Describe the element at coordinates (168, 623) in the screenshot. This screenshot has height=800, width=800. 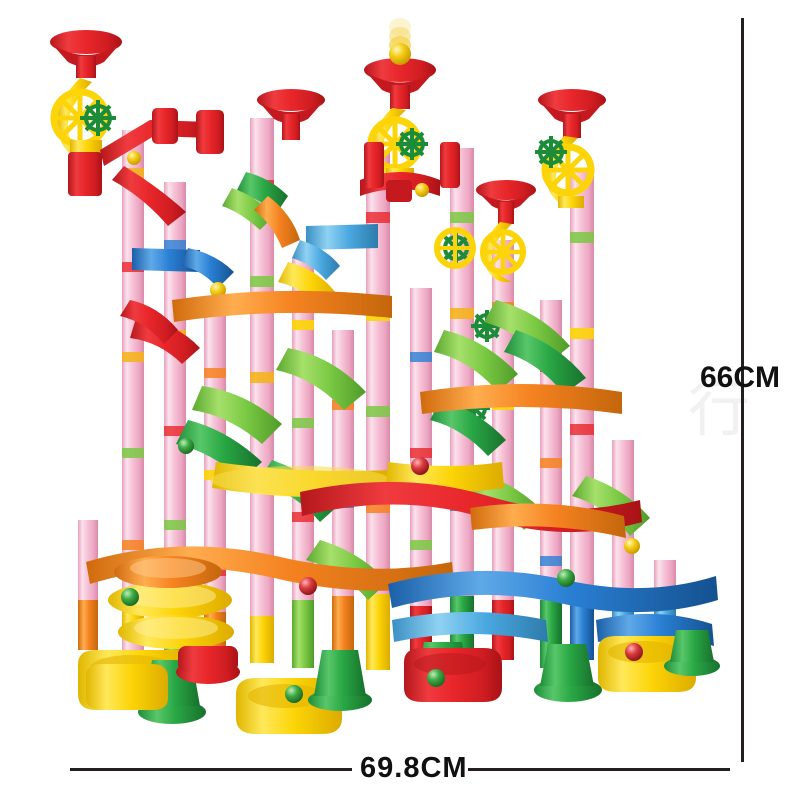
I see `spiral-slide` at that location.